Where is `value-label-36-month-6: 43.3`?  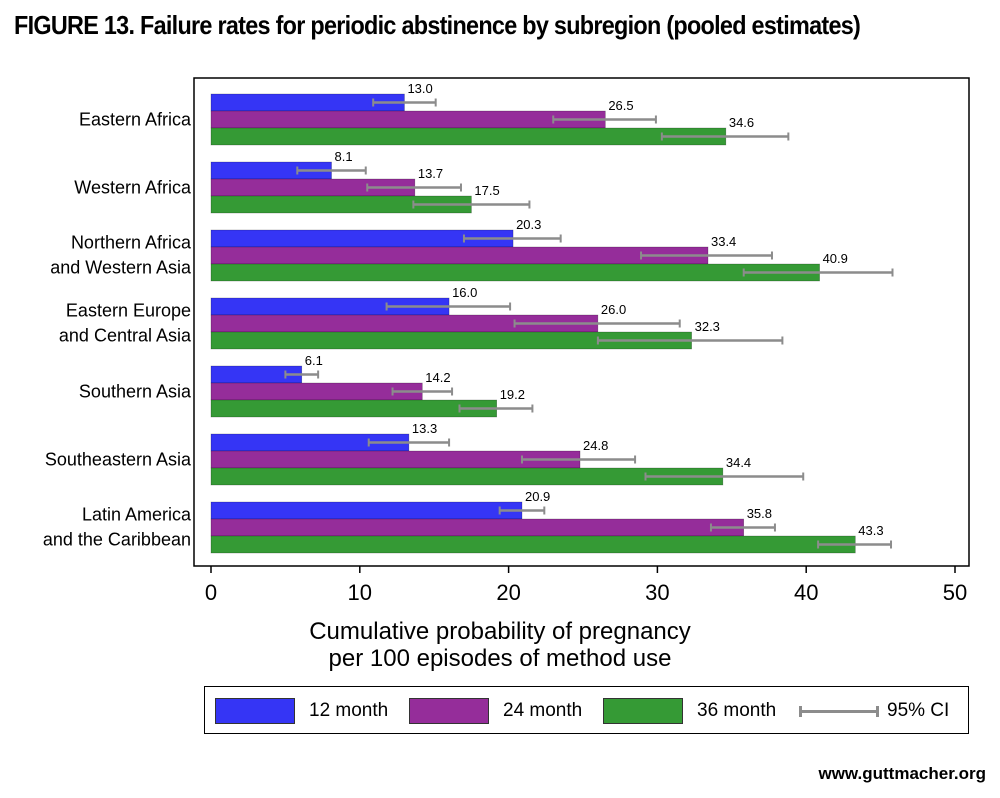 value-label-36-month-6: 43.3 is located at coordinates (870, 530).